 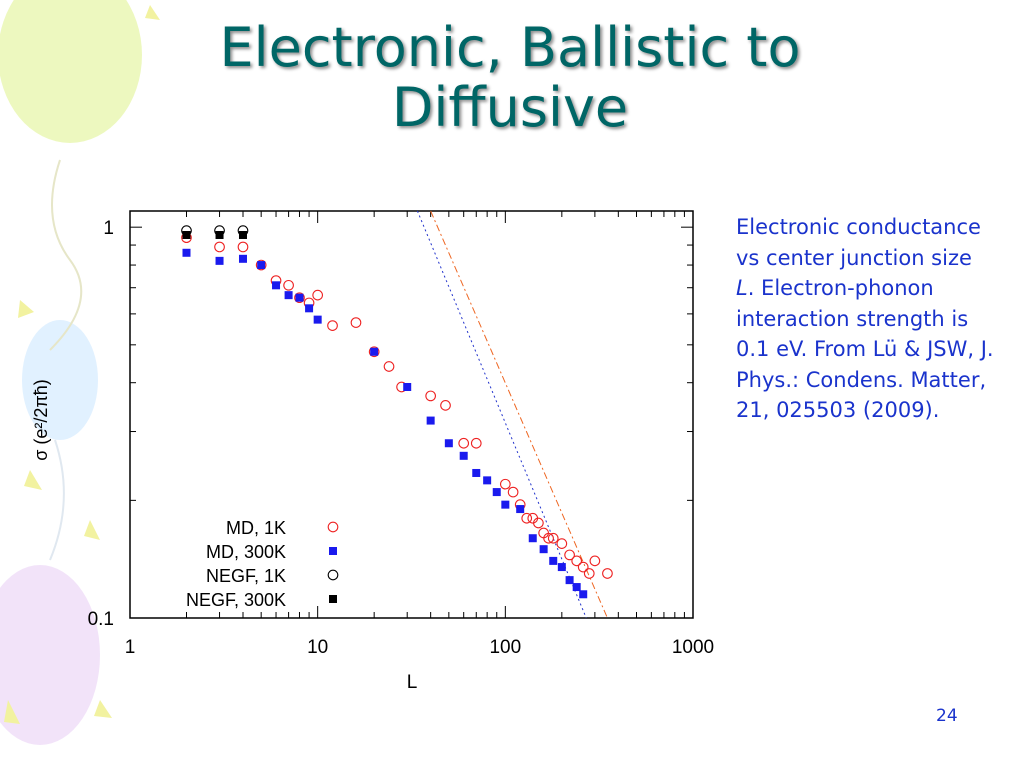 What do you see at coordinates (256, 528) in the screenshot?
I see `legend-label: MD, 1K` at bounding box center [256, 528].